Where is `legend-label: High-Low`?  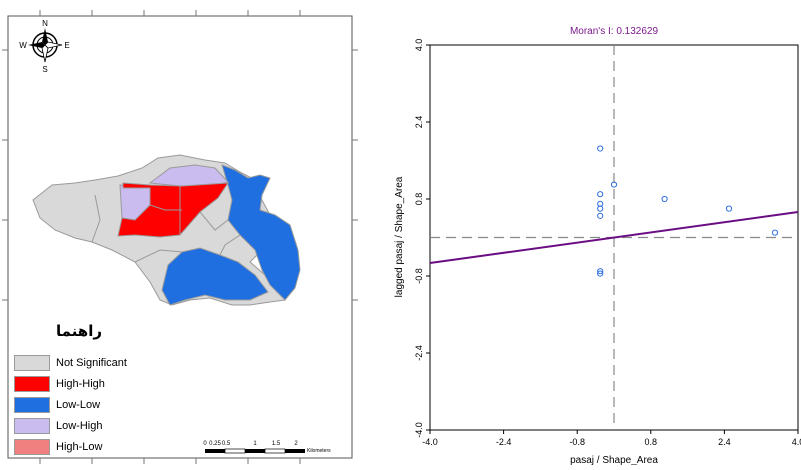
legend-label: High-Low is located at coordinates (79, 446).